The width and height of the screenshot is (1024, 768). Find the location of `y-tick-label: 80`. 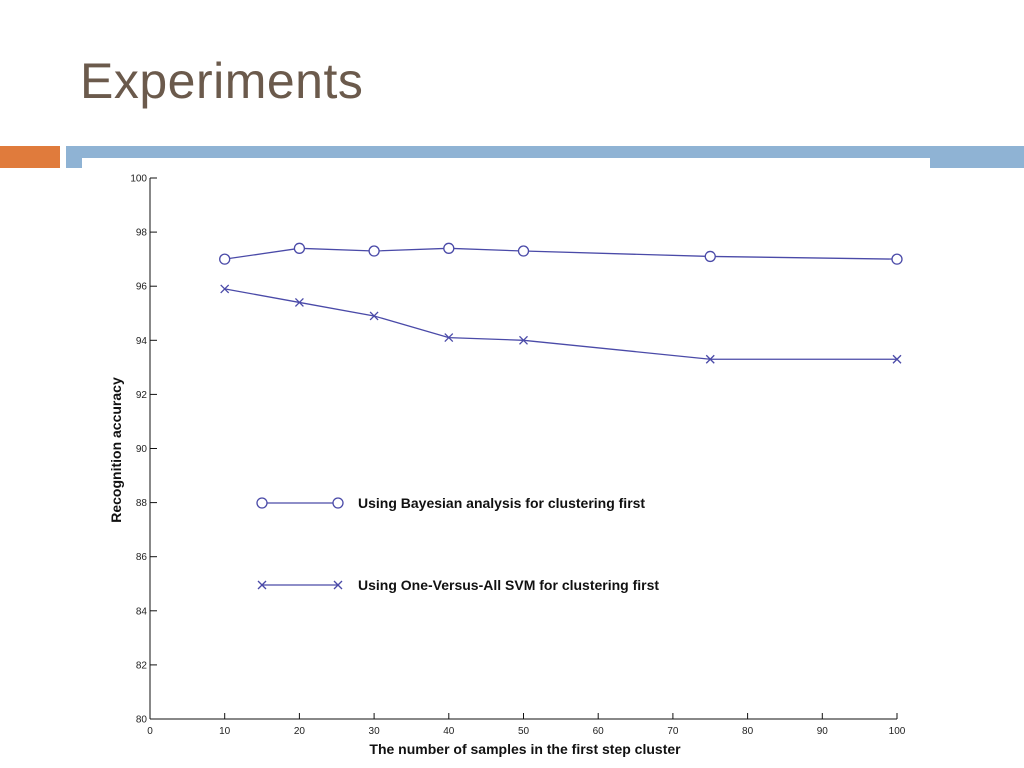

y-tick-label: 80 is located at coordinates (142, 720).